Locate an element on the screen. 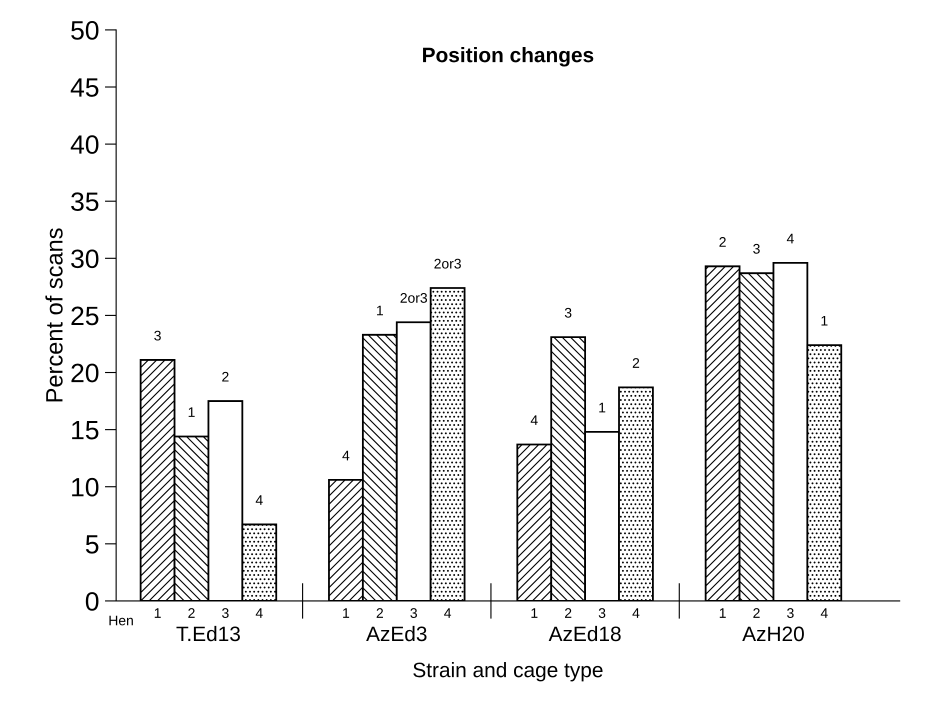  y-tick-label: 45 is located at coordinates (84, 87).